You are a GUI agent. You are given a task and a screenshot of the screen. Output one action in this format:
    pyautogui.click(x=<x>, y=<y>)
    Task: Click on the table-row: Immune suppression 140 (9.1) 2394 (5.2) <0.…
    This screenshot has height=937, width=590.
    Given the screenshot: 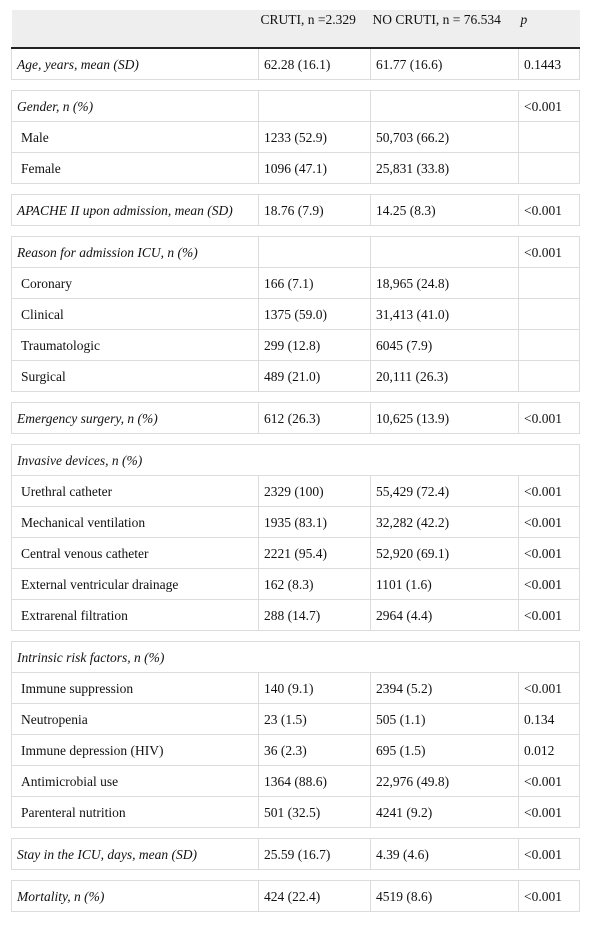 What is the action you would take?
    pyautogui.click(x=295, y=688)
    